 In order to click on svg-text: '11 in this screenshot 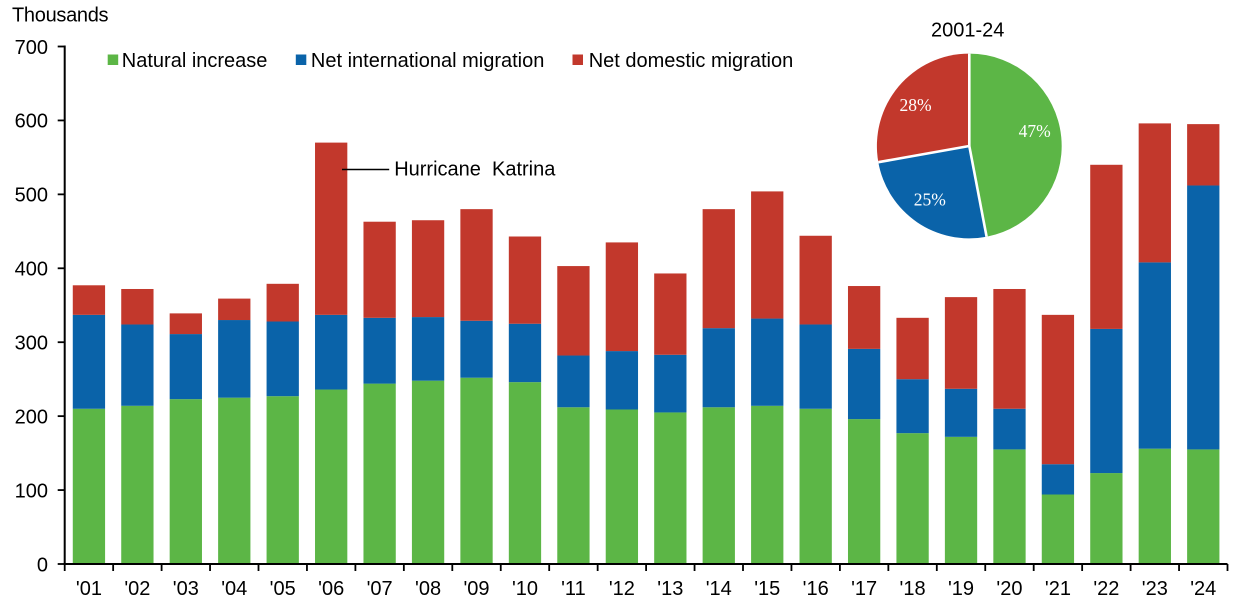, I will do `click(573, 589)`.